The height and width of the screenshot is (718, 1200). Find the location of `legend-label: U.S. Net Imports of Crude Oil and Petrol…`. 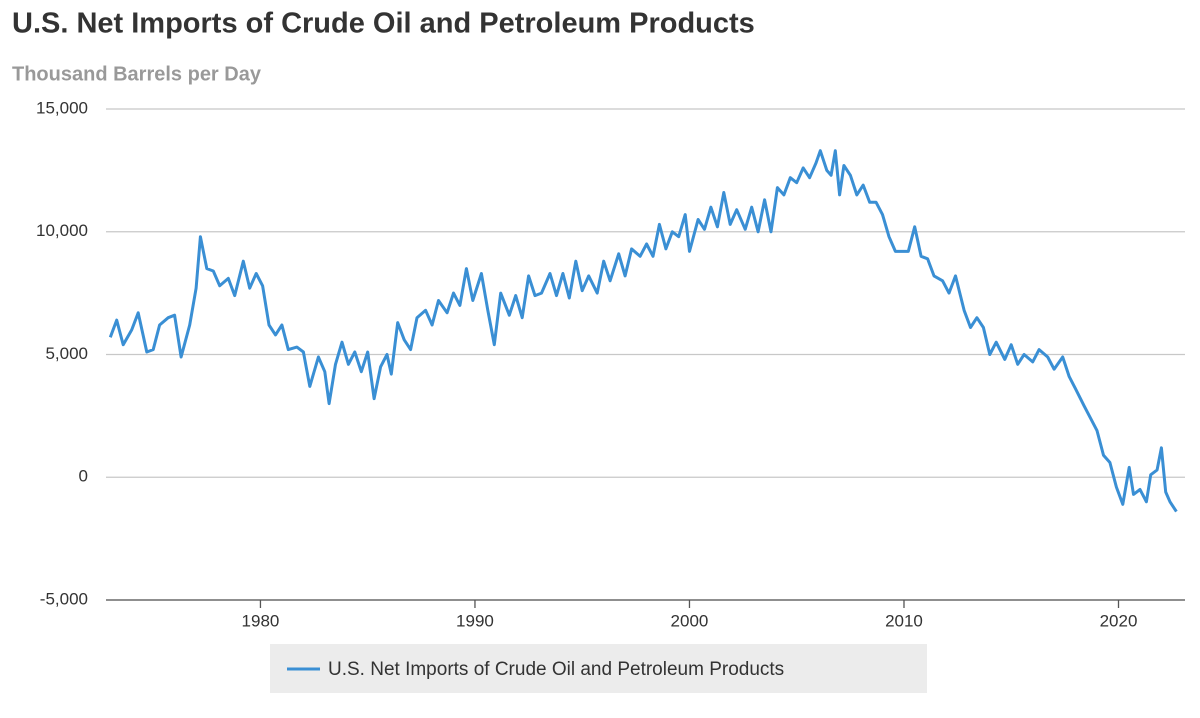

legend-label: U.S. Net Imports of Crude Oil and Petrol… is located at coordinates (556, 669).